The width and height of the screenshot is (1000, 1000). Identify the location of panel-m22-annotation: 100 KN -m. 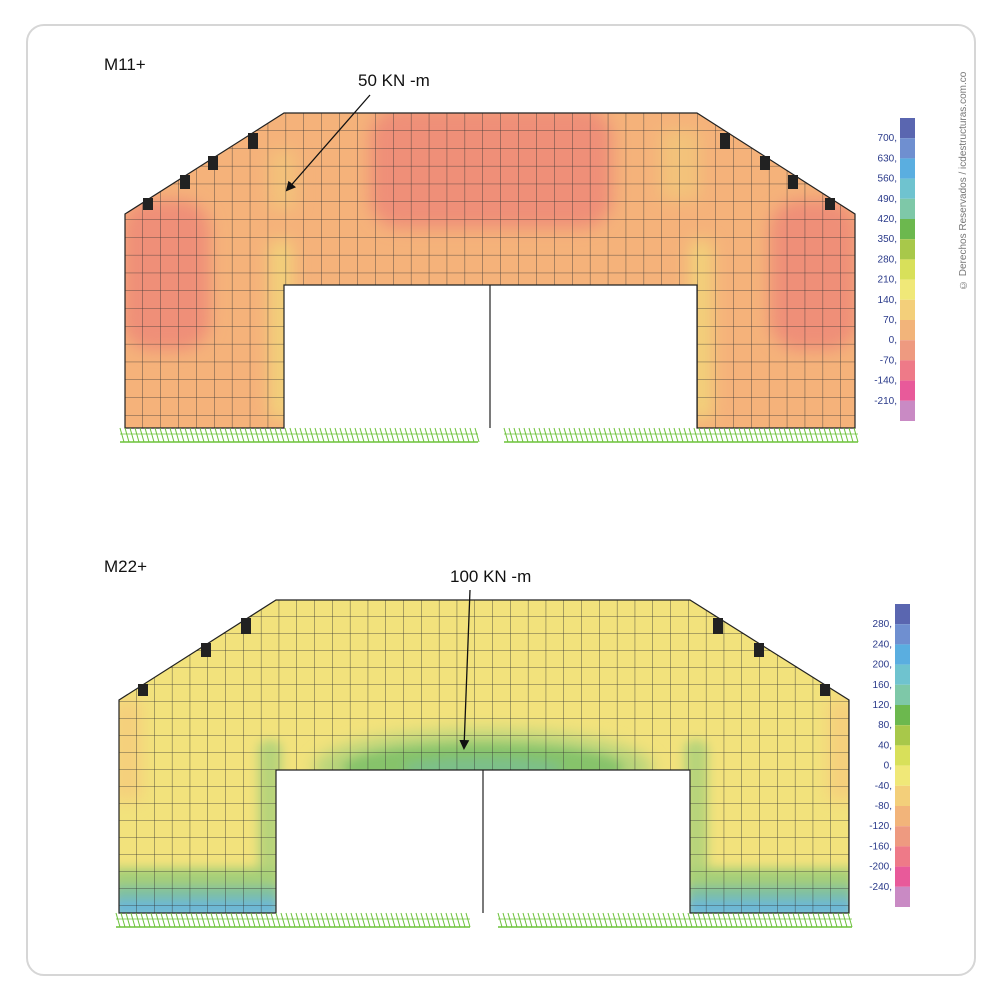
(490, 576).